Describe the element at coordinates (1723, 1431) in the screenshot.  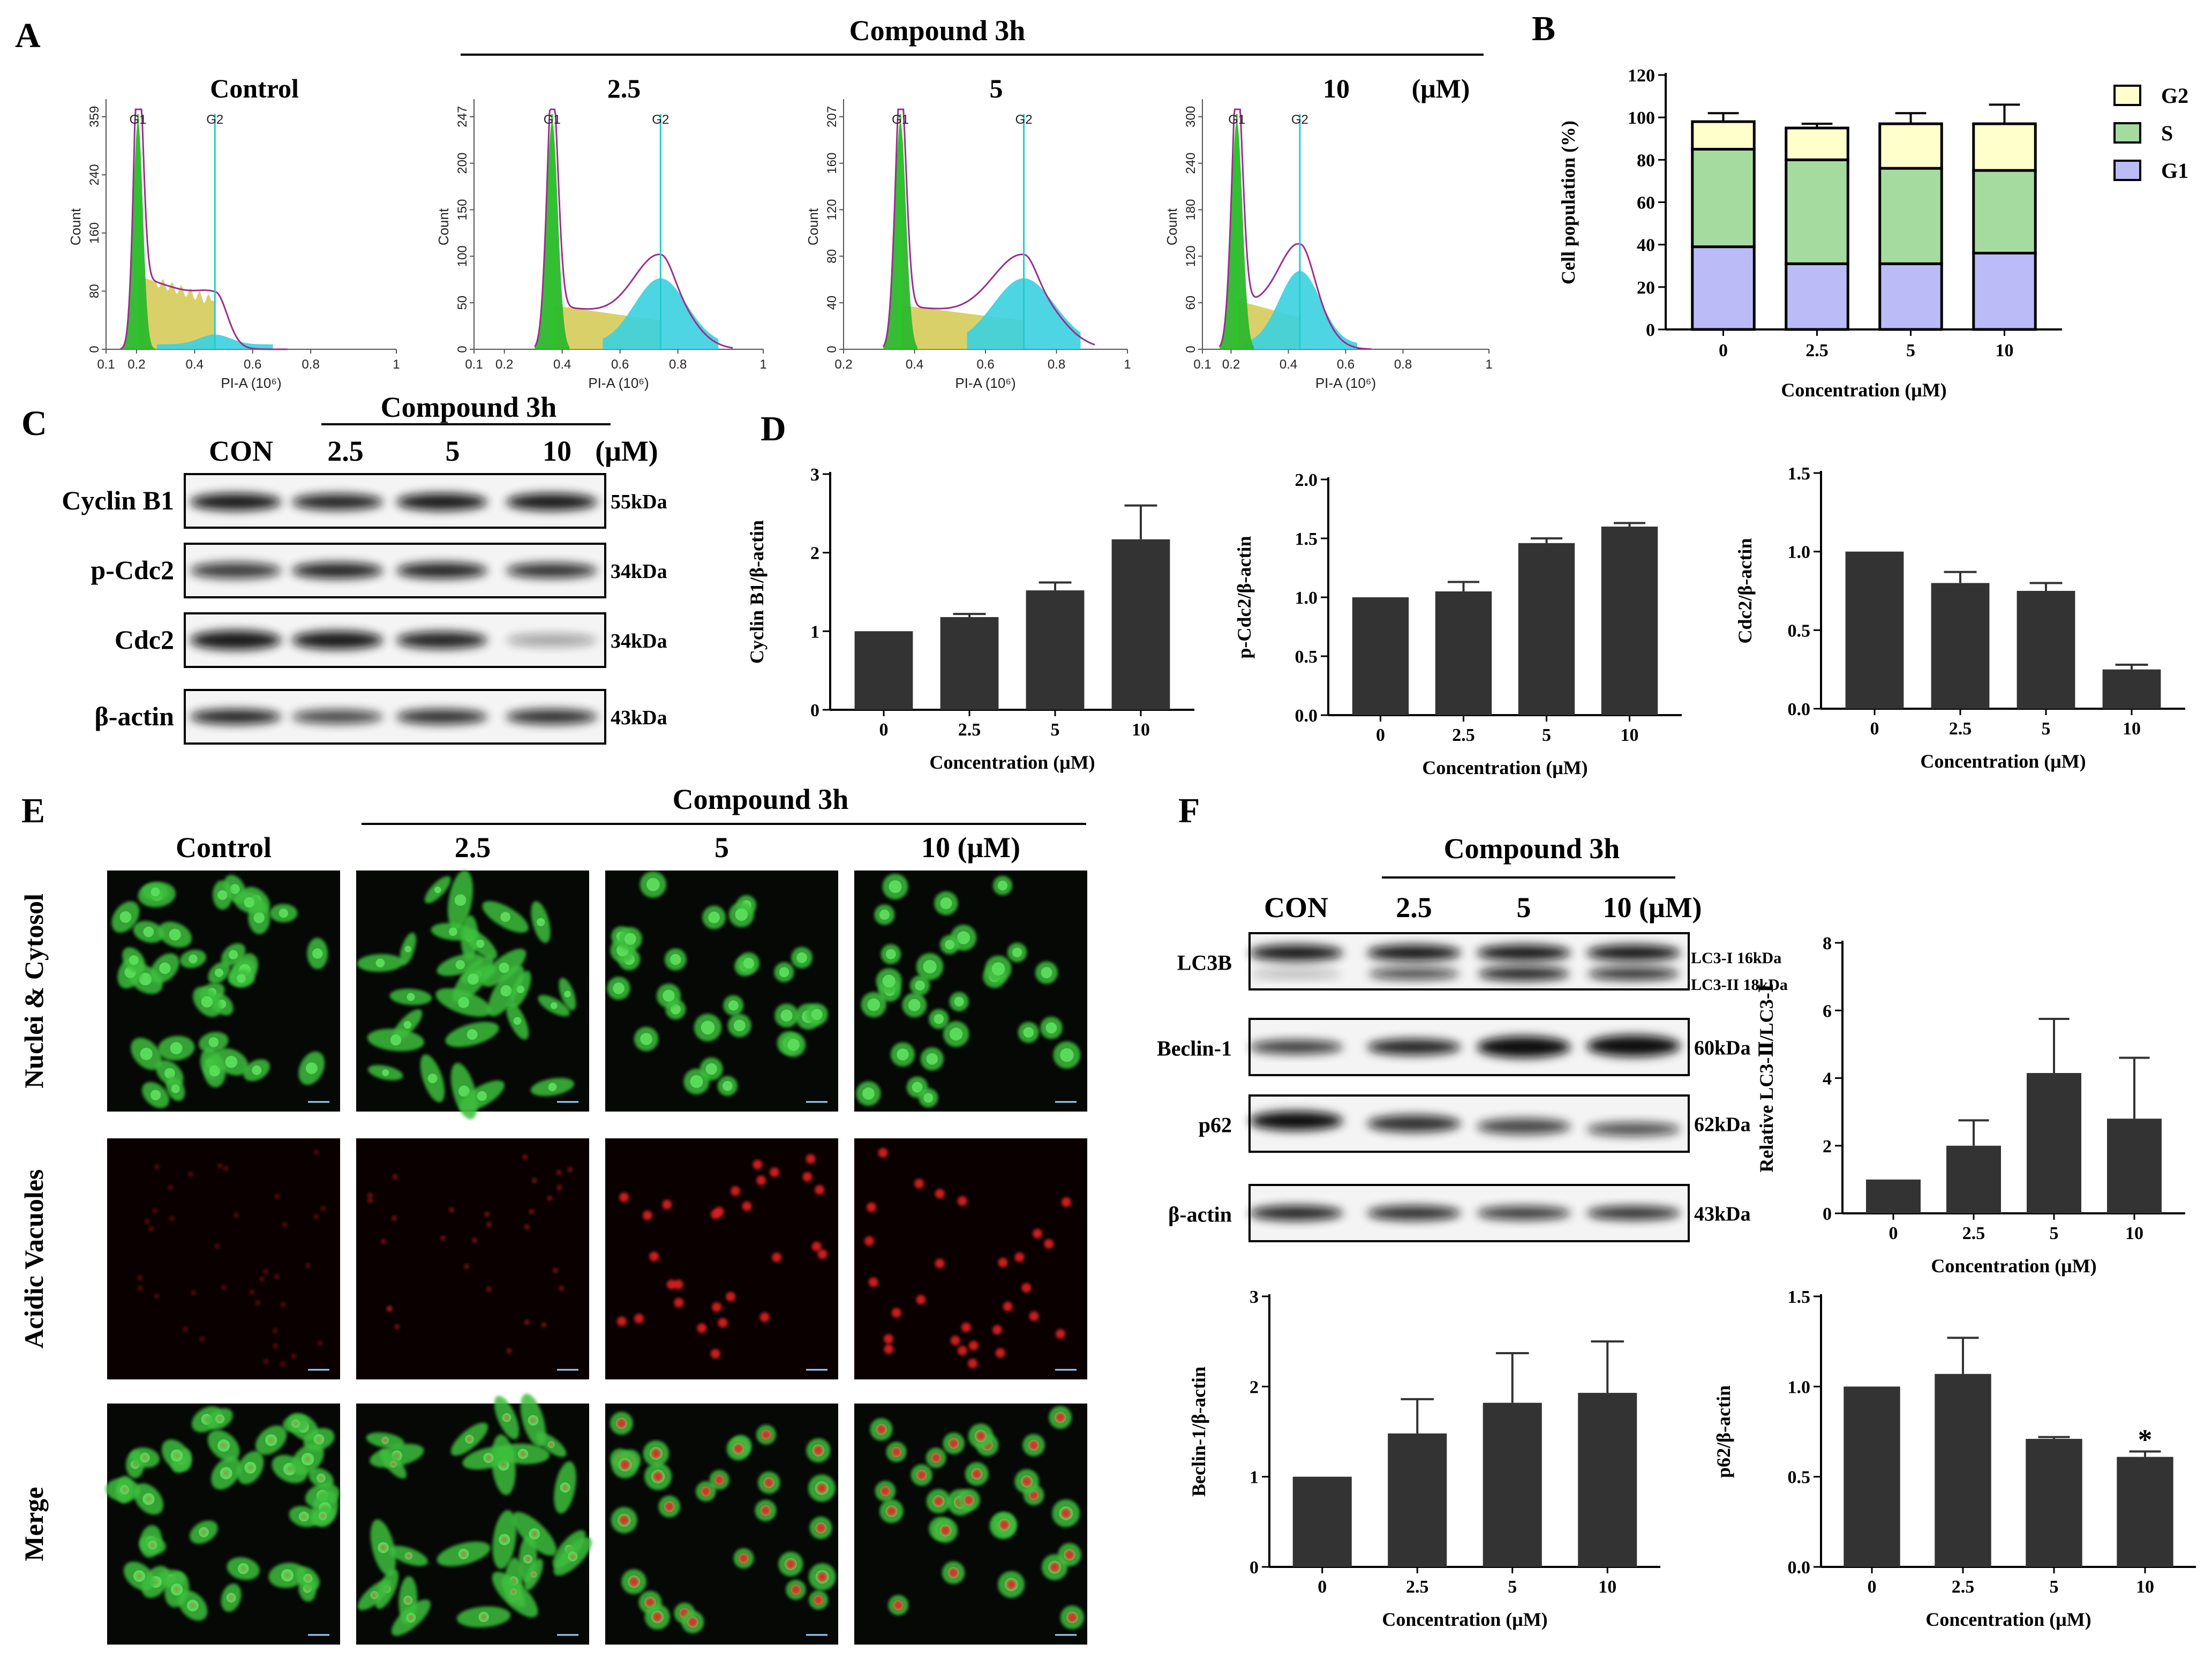
I see `y-axis-title: p62/β-actin` at that location.